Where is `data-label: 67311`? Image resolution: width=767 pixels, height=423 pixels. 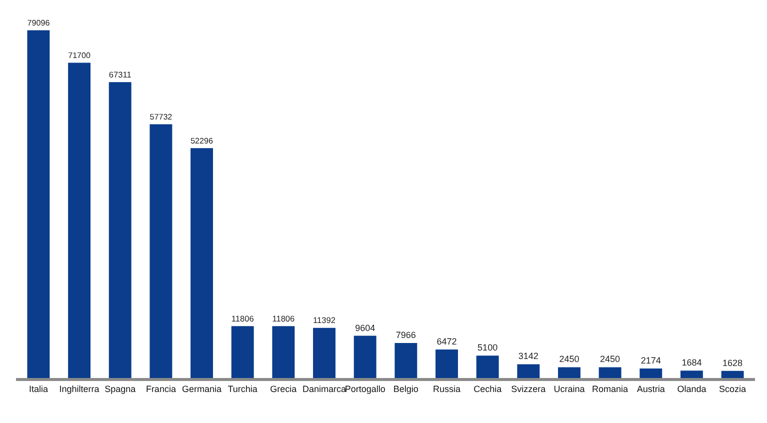
data-label: 67311 is located at coordinates (120, 74).